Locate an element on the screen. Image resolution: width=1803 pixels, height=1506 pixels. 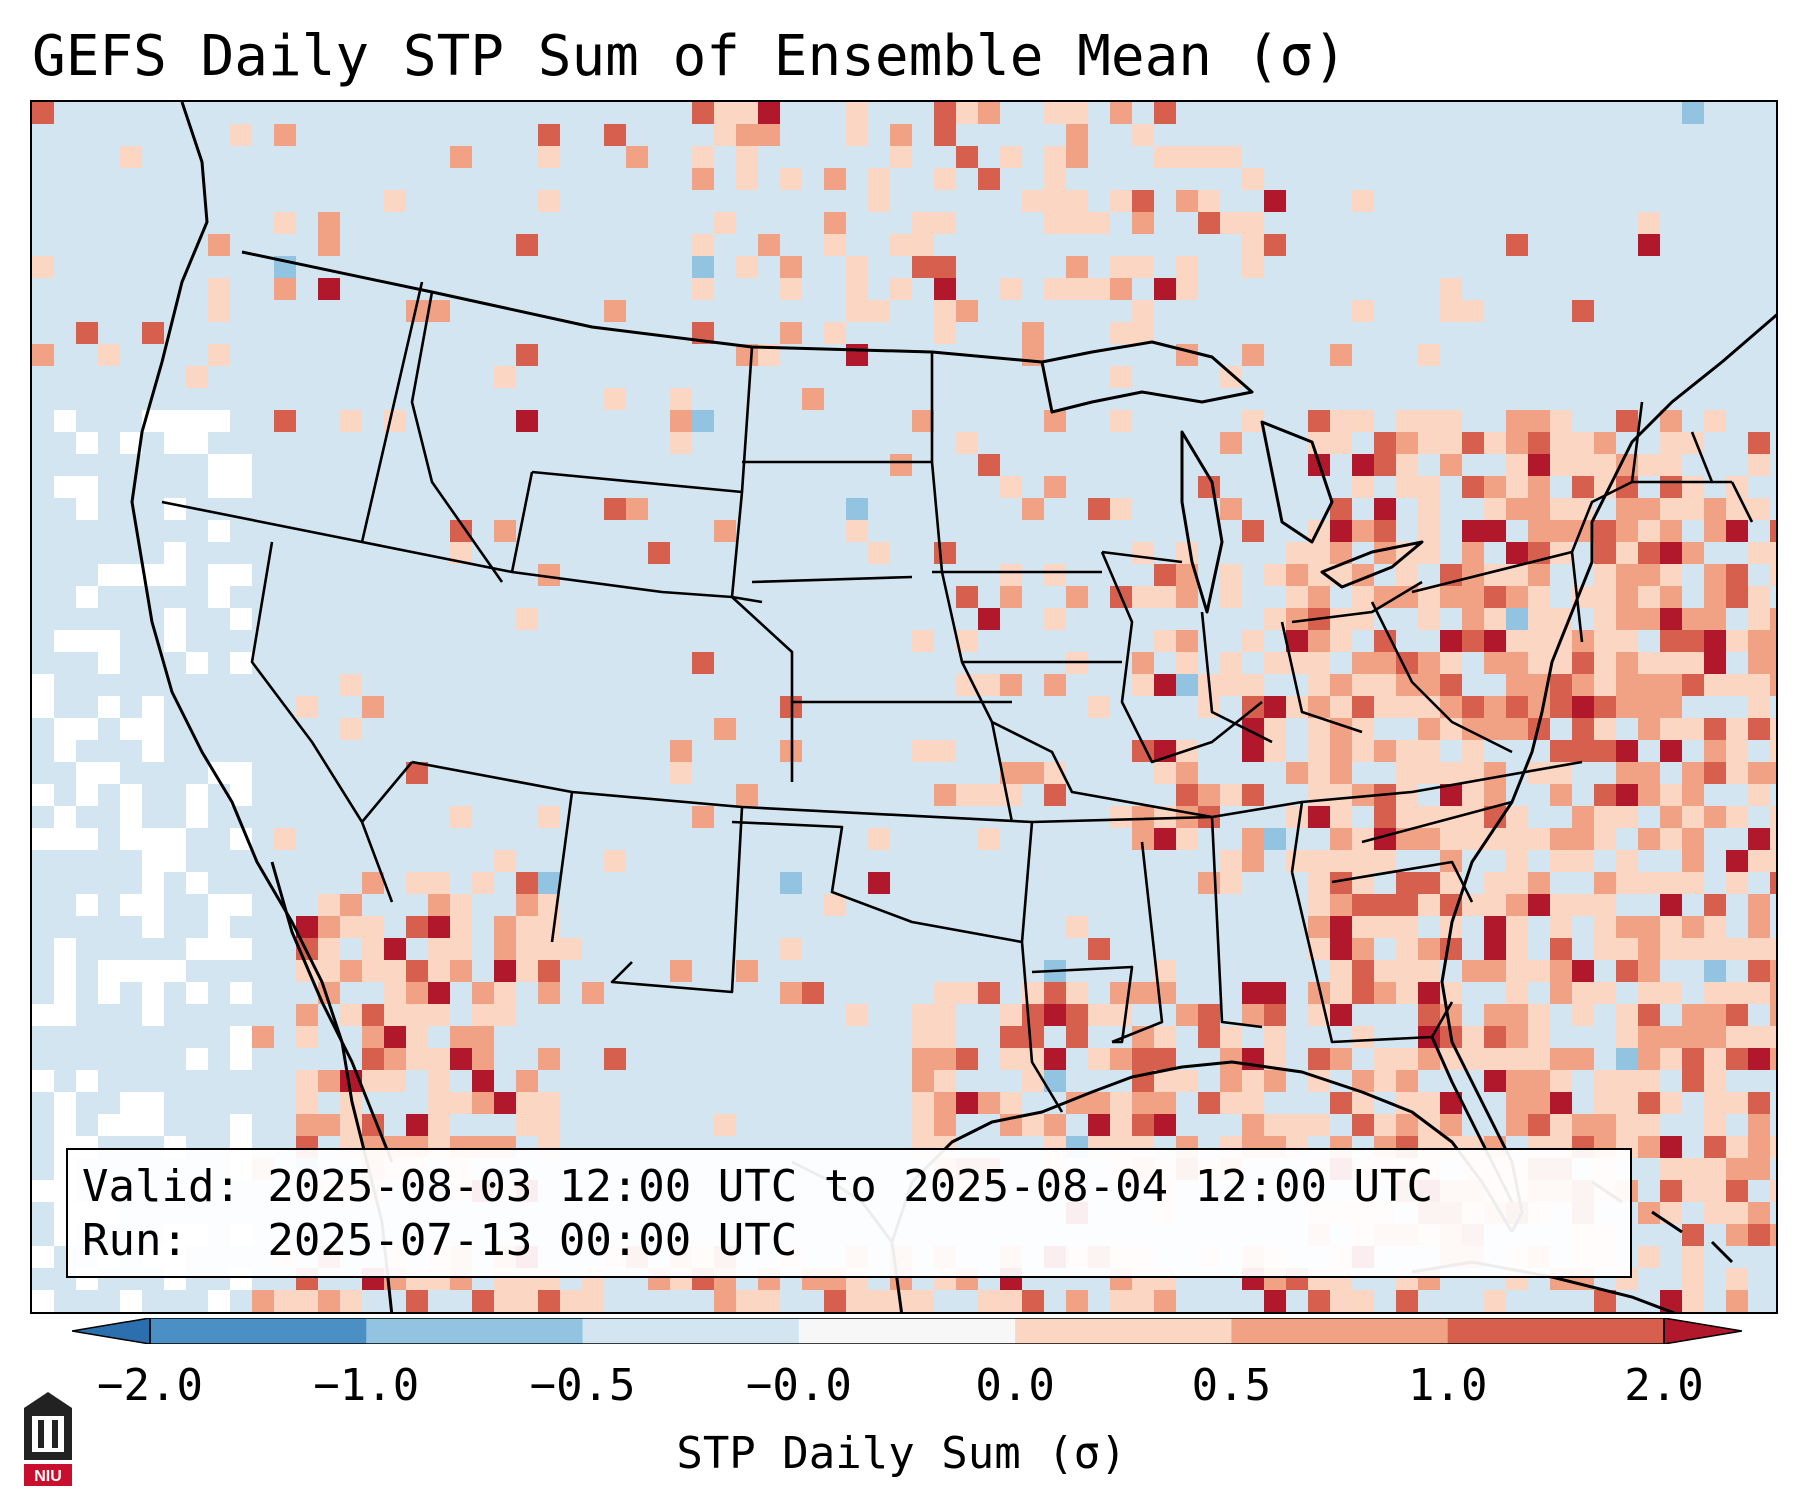
colorbar-bin is located at coordinates (691, 1331).